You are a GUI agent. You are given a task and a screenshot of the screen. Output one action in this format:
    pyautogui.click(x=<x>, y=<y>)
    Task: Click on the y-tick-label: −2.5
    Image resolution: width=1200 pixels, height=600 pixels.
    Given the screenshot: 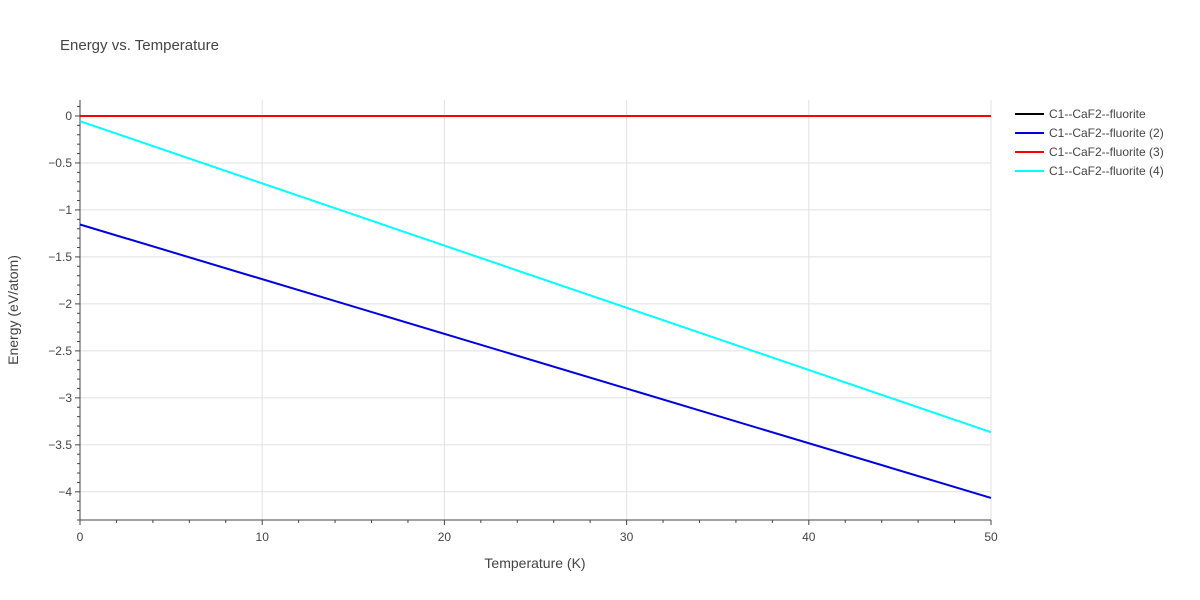 What is the action you would take?
    pyautogui.click(x=60, y=351)
    